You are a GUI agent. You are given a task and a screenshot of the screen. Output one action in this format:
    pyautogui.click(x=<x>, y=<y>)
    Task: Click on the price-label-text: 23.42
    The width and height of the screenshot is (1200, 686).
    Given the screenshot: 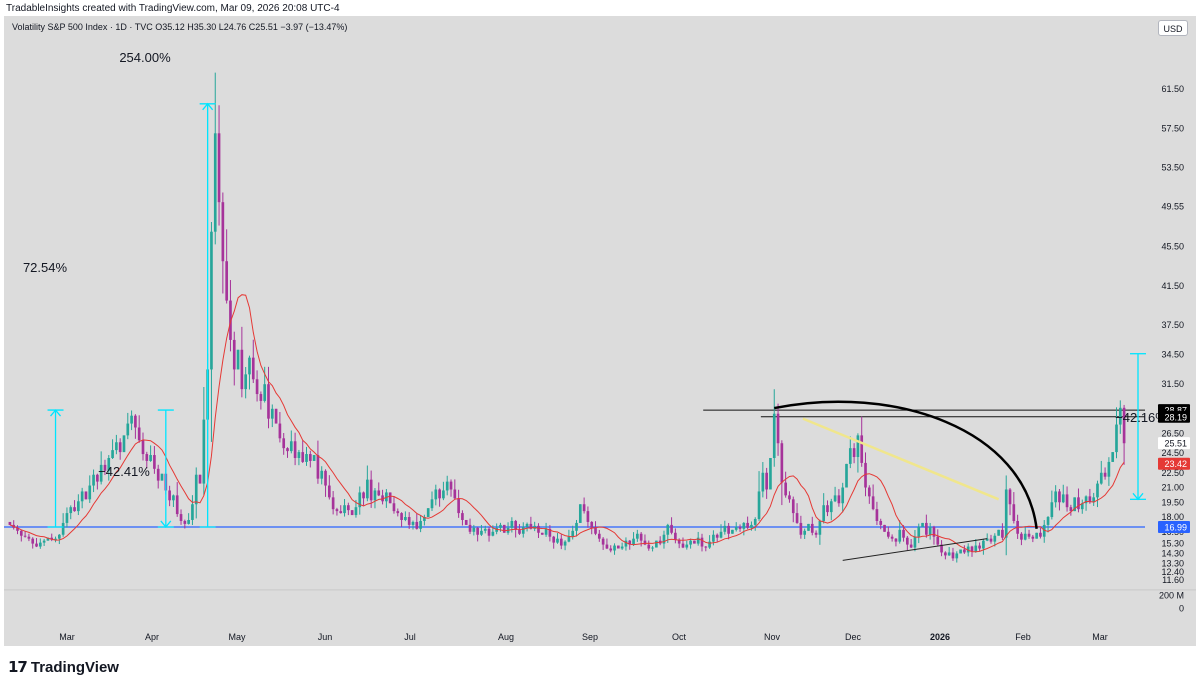 What is the action you would take?
    pyautogui.click(x=1175, y=464)
    